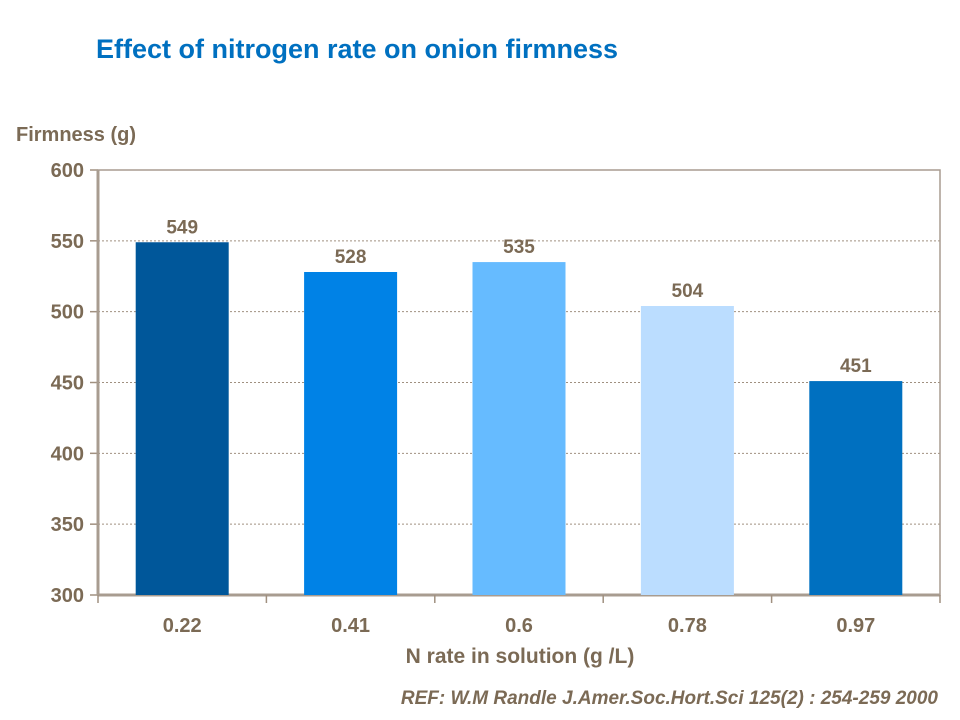 The image size is (960, 720). What do you see at coordinates (856, 366) in the screenshot?
I see `data-label: 451` at bounding box center [856, 366].